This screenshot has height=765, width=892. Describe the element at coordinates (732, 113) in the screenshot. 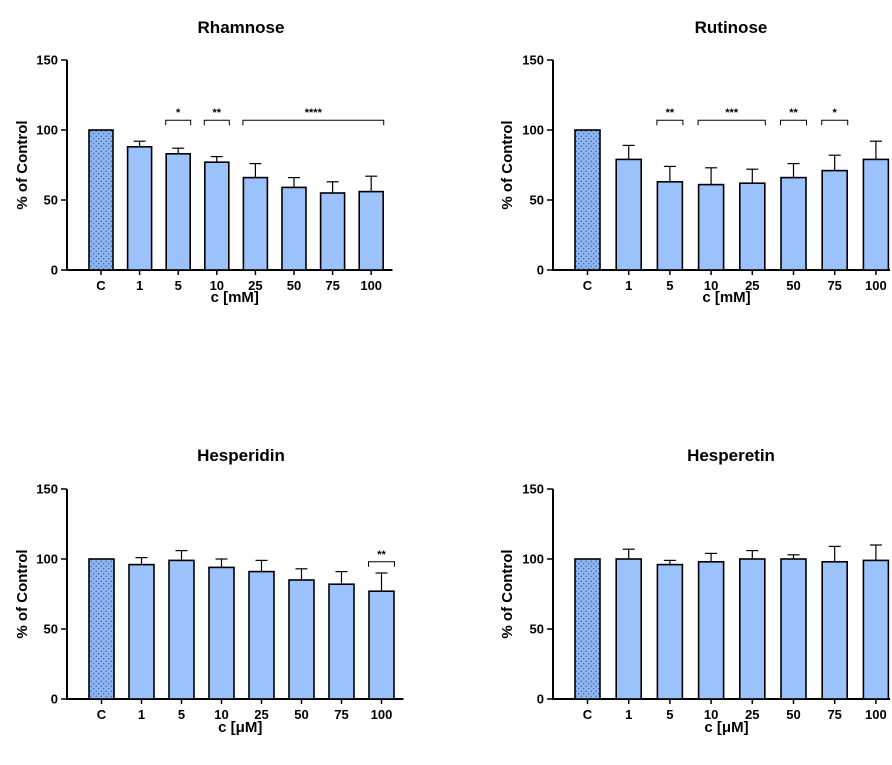

I see `significance-label: ***` at that location.